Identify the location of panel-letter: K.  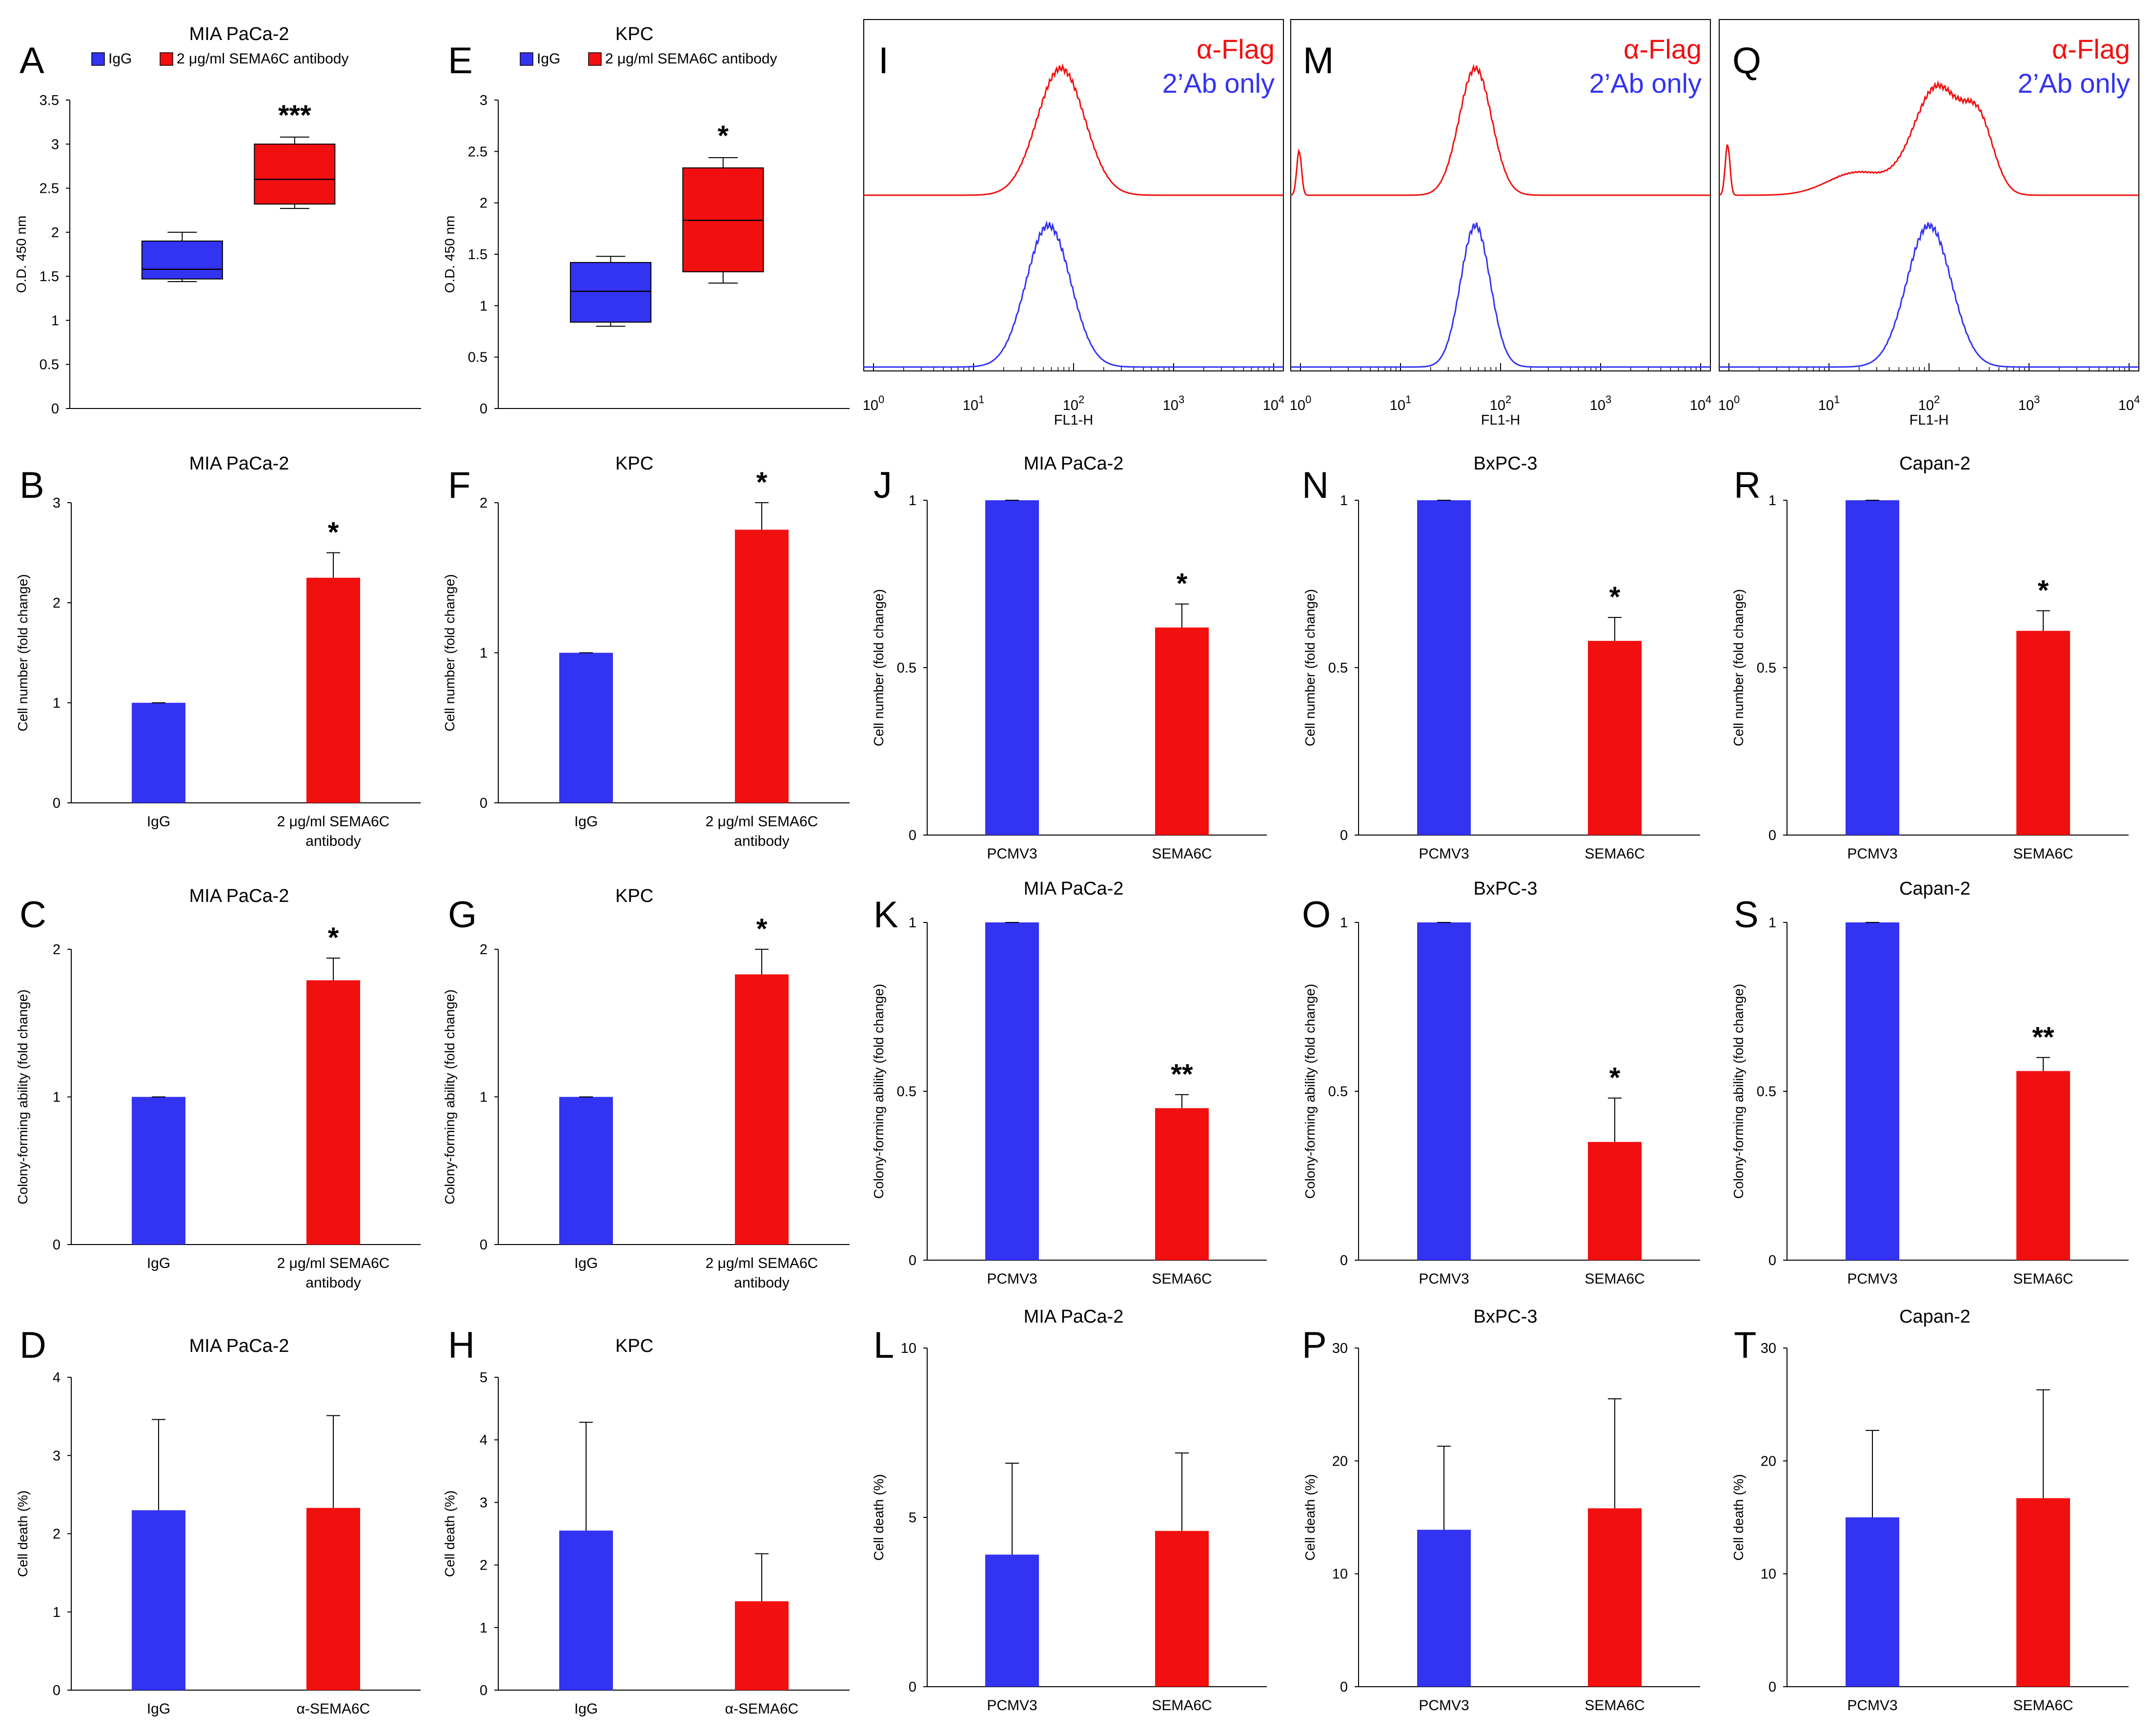
(885, 915).